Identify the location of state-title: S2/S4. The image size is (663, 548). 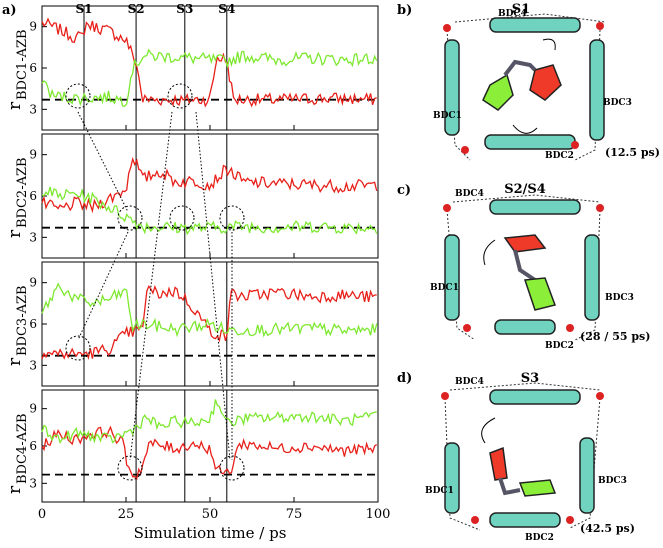
(525, 189).